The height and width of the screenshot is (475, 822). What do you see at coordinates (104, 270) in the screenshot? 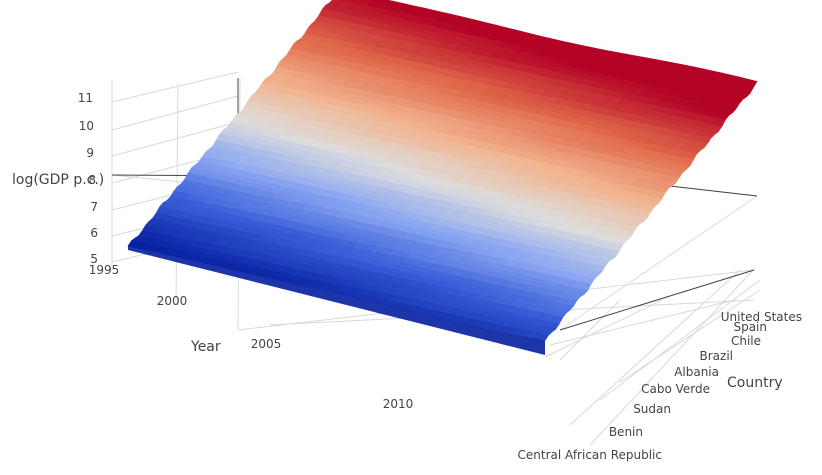
I see `x-tick-label: 1995` at bounding box center [104, 270].